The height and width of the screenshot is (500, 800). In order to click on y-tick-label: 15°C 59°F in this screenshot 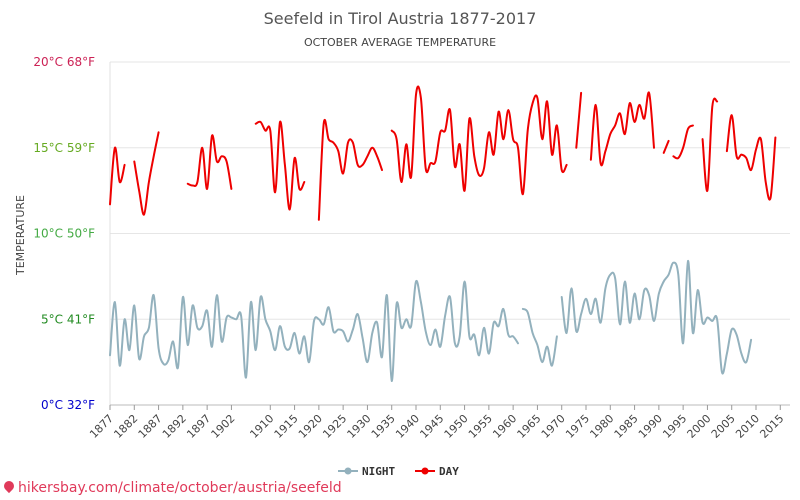, I will do `click(64, 148)`.